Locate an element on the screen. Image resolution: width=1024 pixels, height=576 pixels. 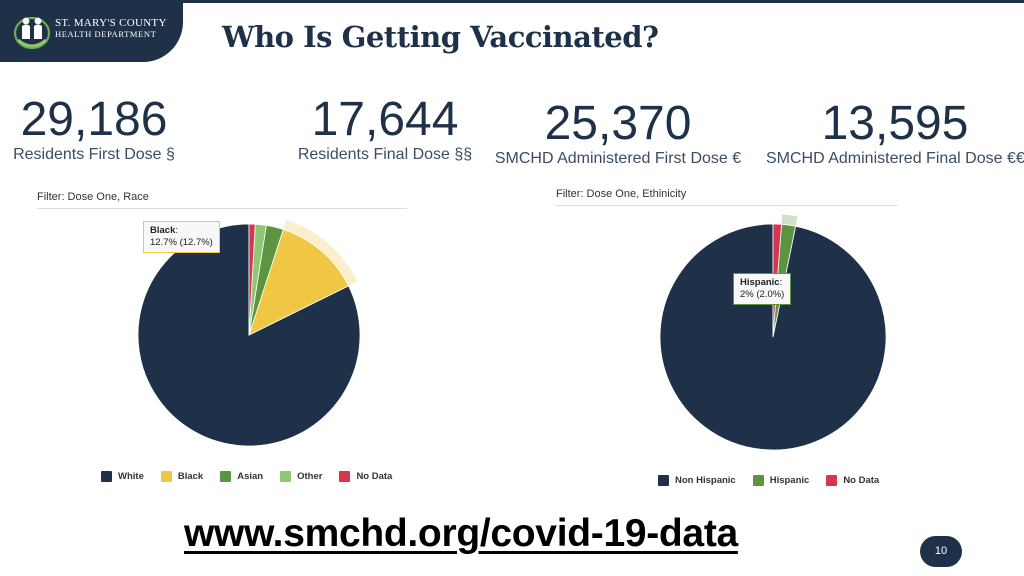
ethnicity-chart-legend: Non Hispanic Hispanic No Data is located at coordinates (777, 480).